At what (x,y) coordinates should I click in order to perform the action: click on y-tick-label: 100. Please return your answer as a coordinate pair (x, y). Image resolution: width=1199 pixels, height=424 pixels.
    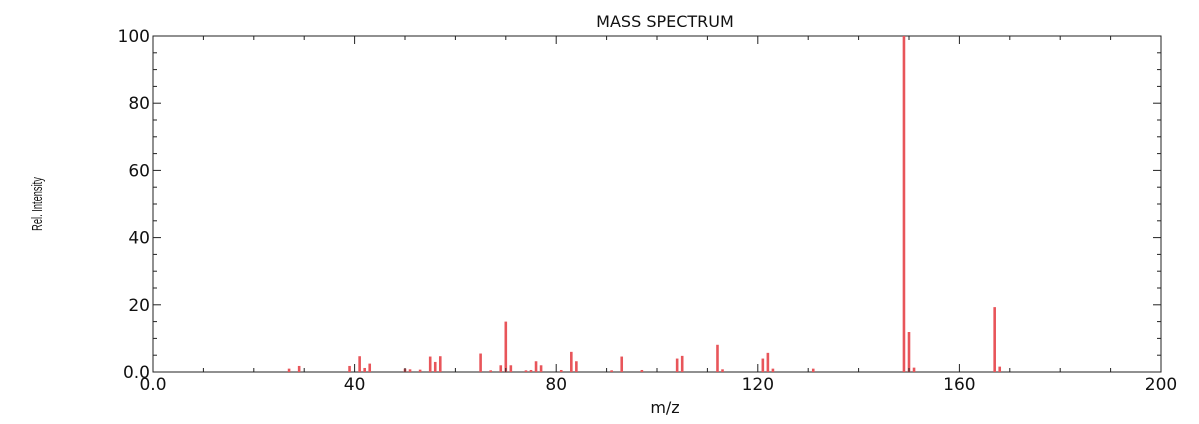
    Looking at the image, I should click on (134, 37).